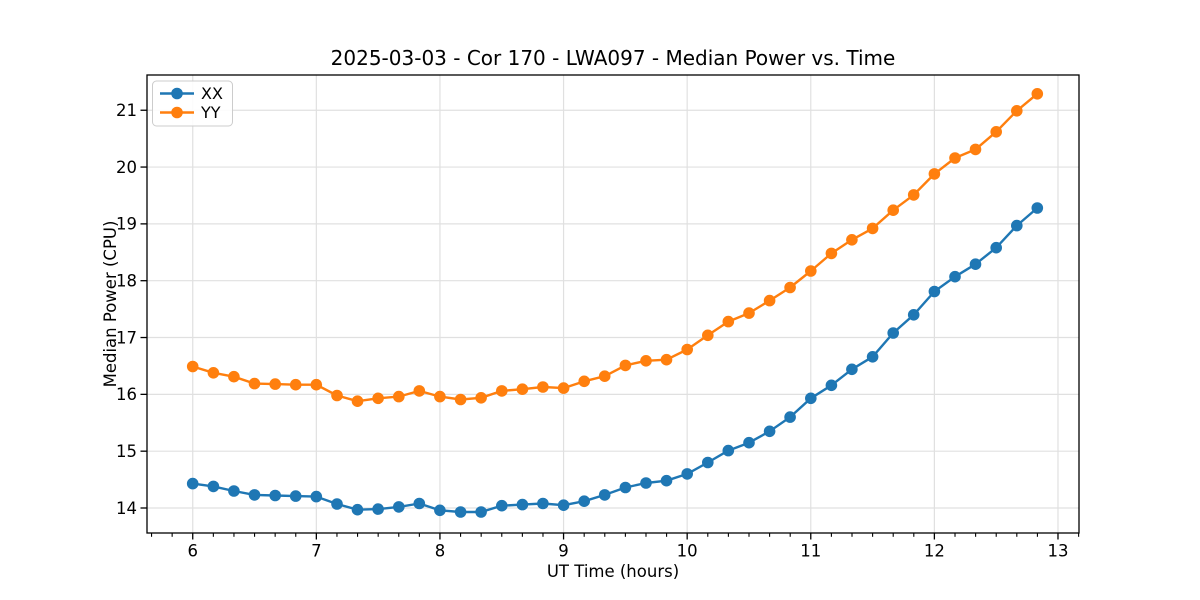  Describe the element at coordinates (126, 508) in the screenshot. I see `y-tick-label: 14` at that location.